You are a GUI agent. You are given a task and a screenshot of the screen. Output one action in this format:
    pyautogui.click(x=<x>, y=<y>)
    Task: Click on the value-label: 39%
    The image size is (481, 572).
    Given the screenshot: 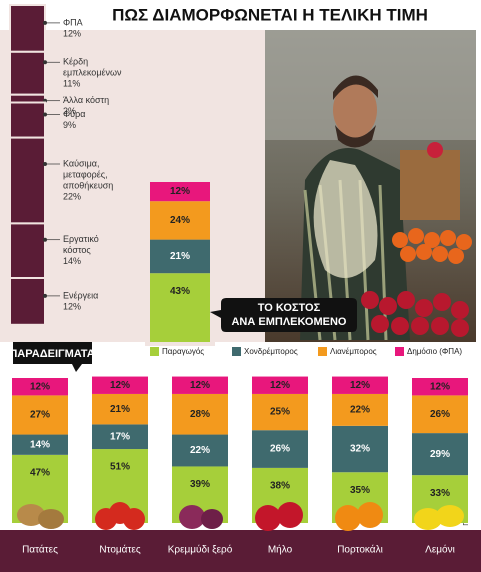 What is the action you would take?
    pyautogui.click(x=200, y=484)
    